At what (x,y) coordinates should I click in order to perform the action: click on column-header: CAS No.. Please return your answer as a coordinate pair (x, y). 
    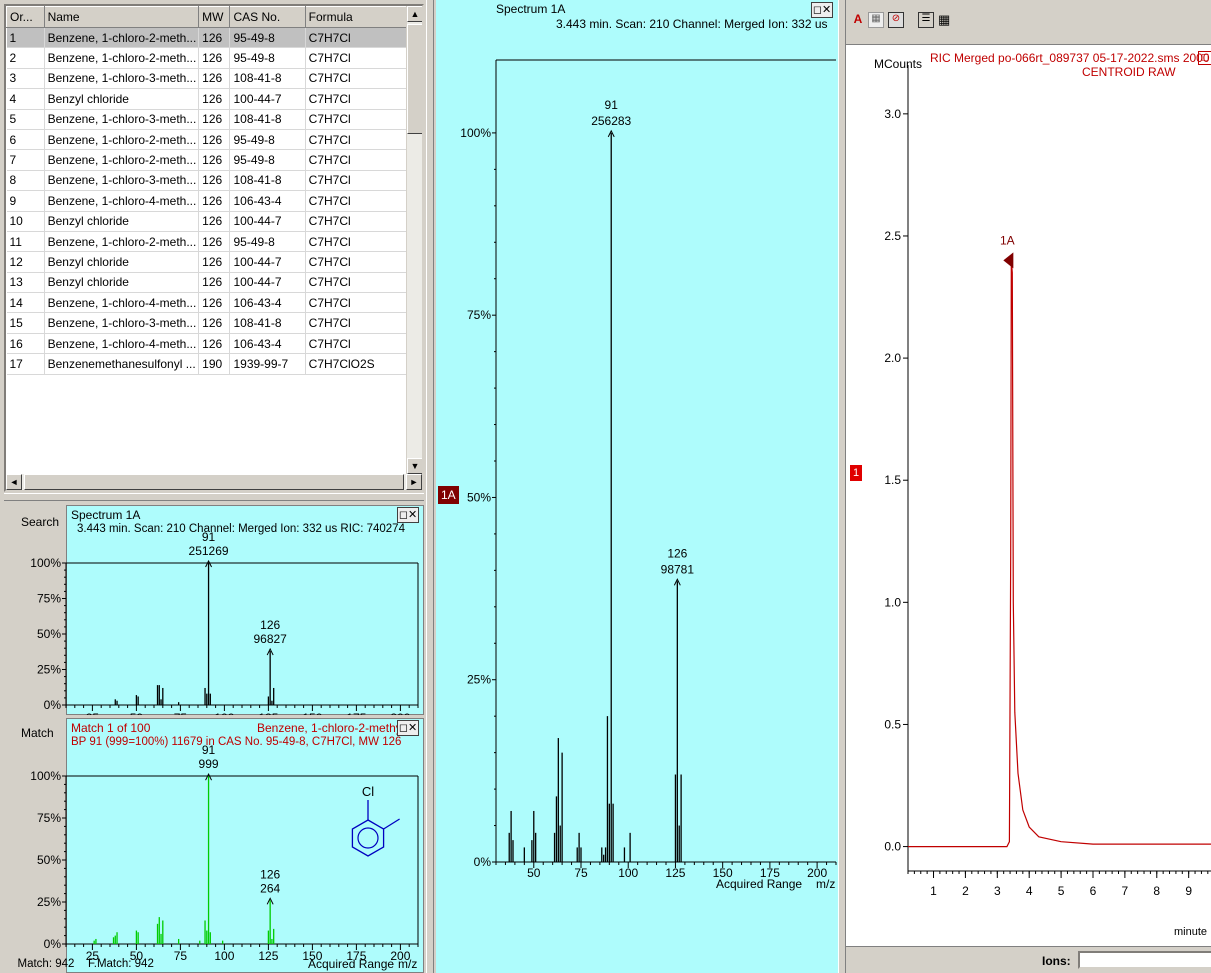
    Looking at the image, I should click on (267, 17).